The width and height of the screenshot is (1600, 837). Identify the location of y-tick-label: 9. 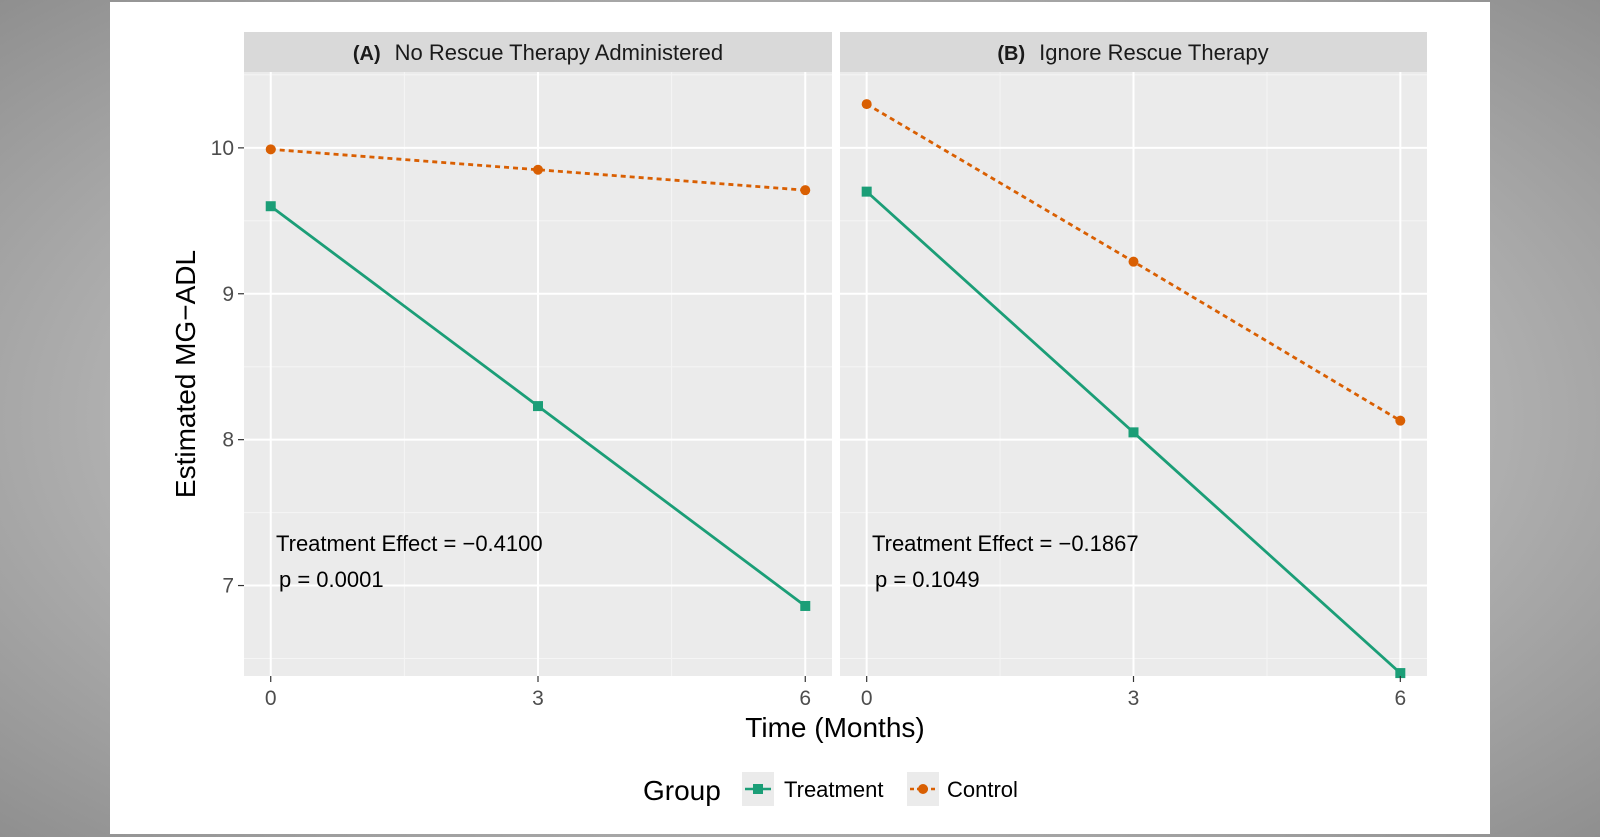
(228, 294).